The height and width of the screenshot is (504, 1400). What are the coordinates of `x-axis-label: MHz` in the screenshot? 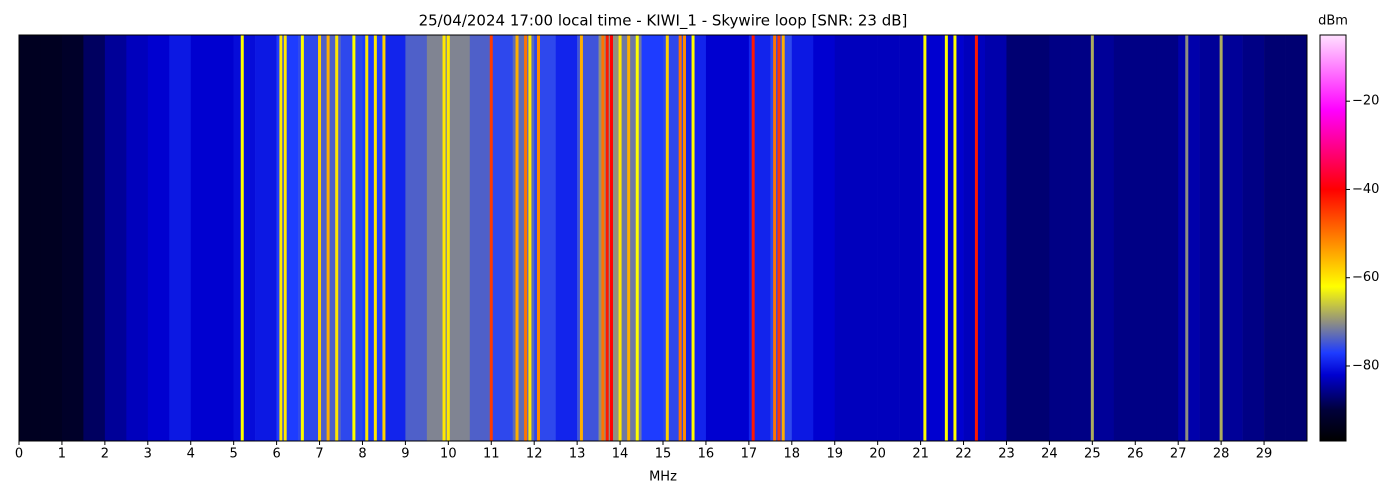 It's located at (663, 477).